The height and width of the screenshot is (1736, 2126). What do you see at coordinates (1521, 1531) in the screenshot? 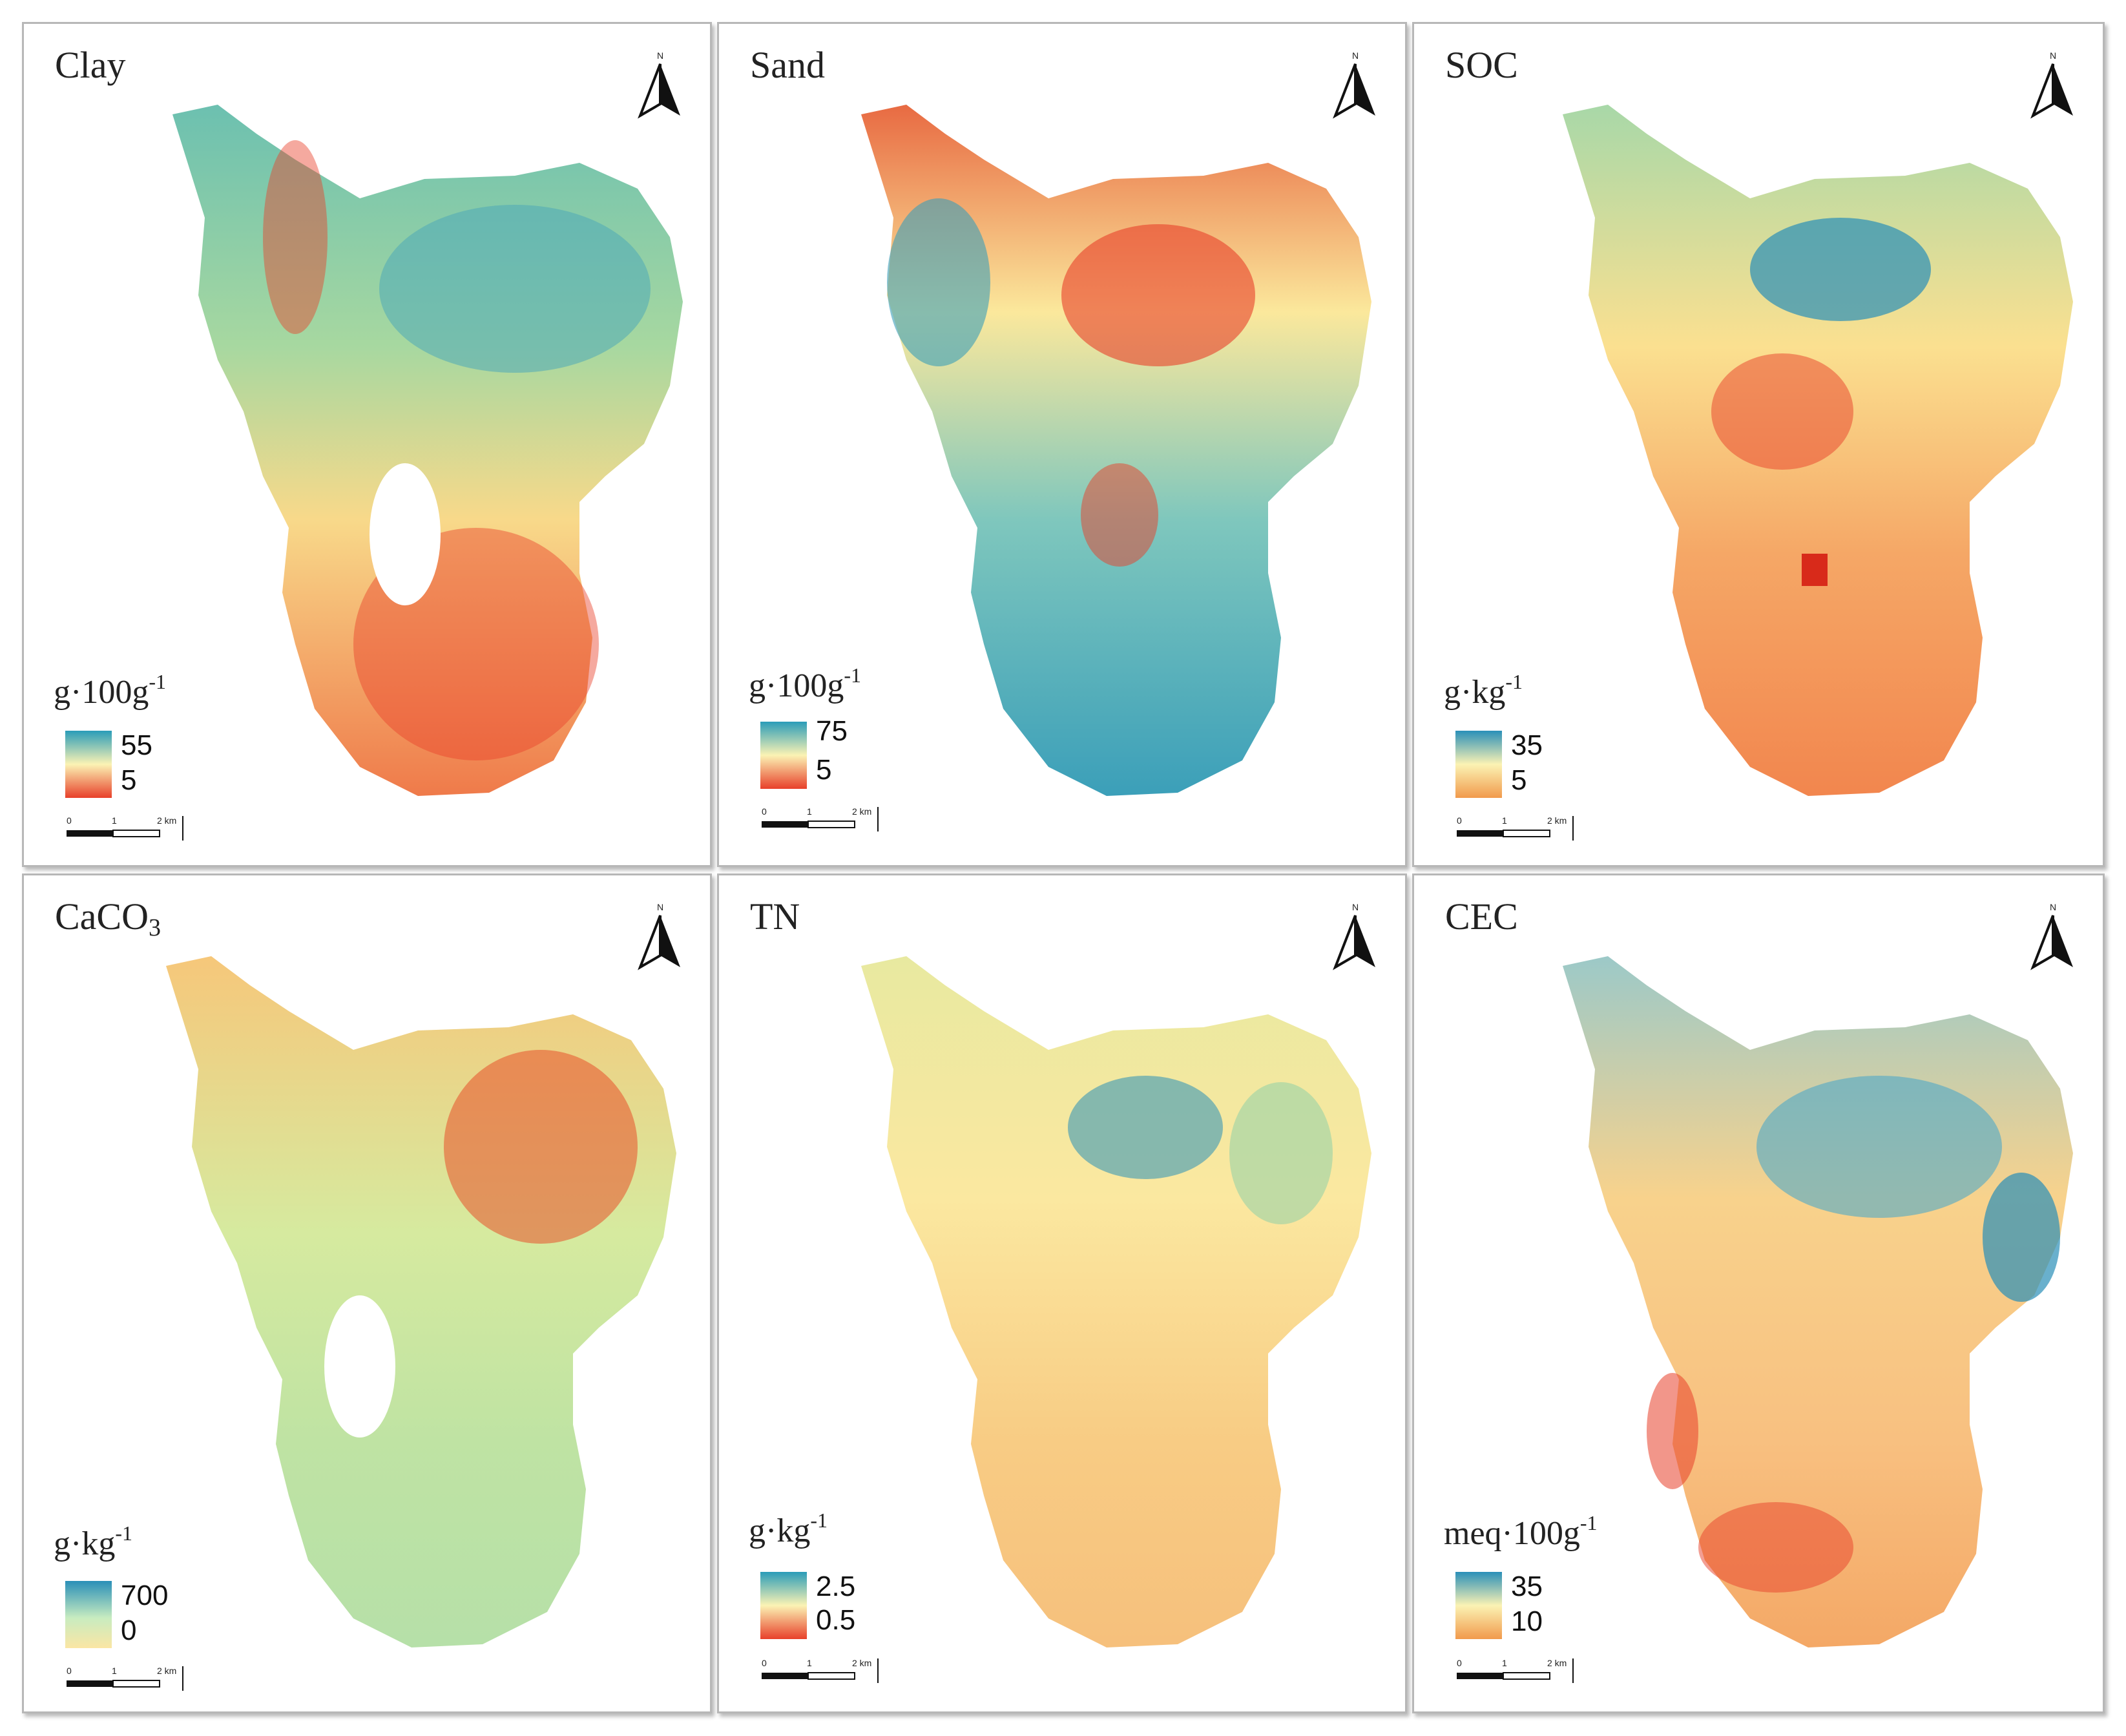
I see `legend-unit: meq·100g-1` at bounding box center [1521, 1531].